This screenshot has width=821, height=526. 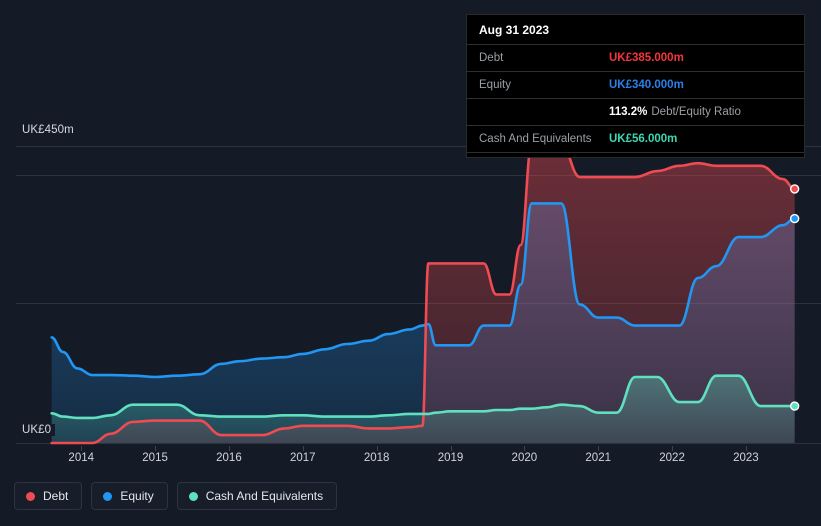 I want to click on tooltip-row: Equity UK£340.000m, so click(x=635, y=84).